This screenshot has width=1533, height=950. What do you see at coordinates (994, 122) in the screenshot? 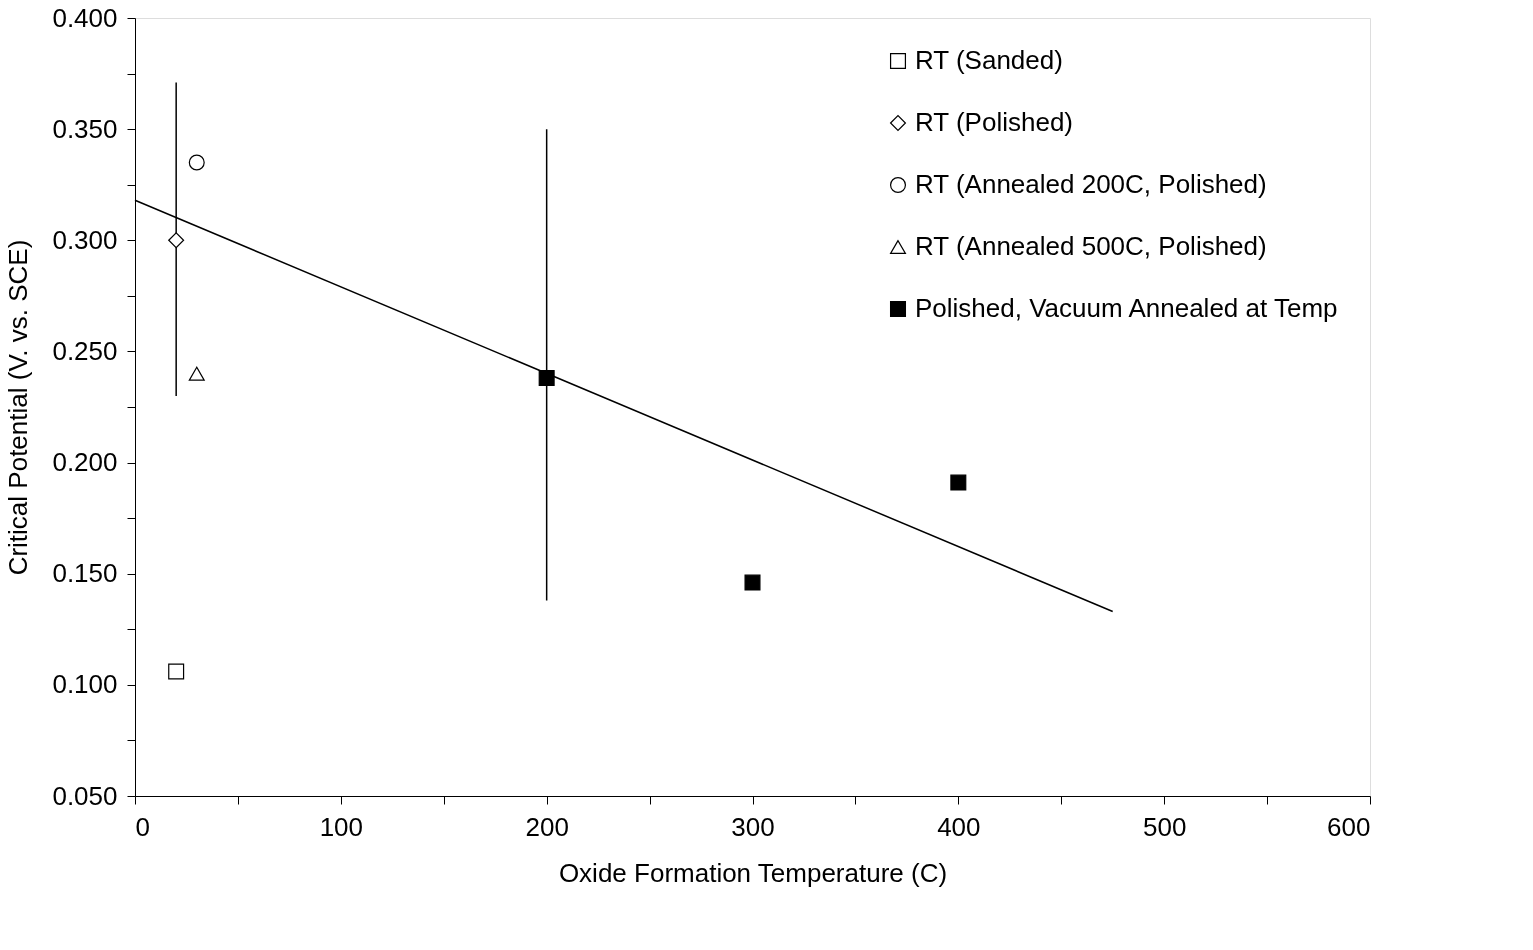
I see `legend-label: RT (Polished)` at bounding box center [994, 122].